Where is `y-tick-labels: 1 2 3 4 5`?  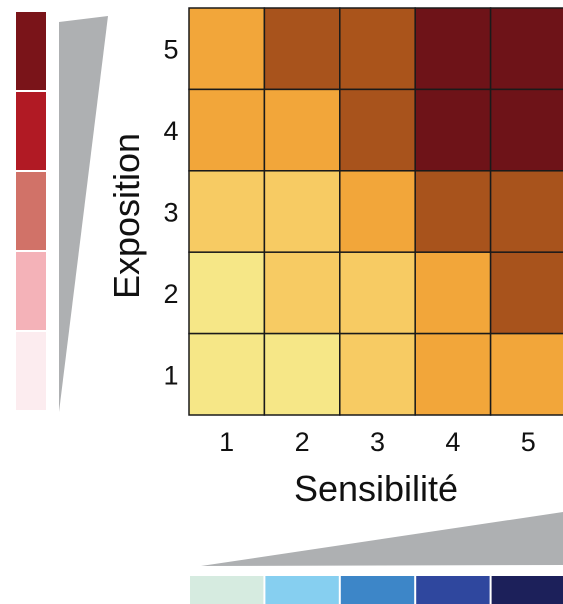
y-tick-labels: 1 2 3 4 5 is located at coordinates (170, 213).